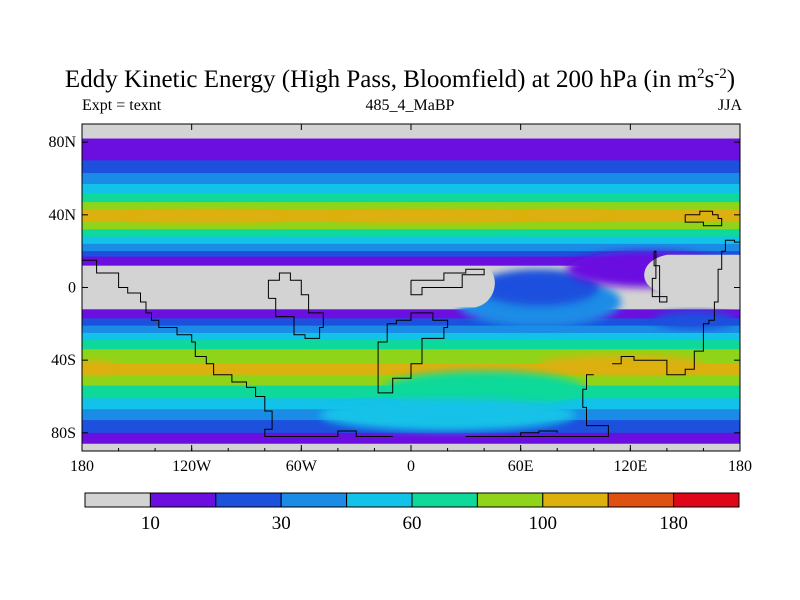 The image size is (800, 600). What do you see at coordinates (302, 466) in the screenshot?
I see `x-tick-label: 60W` at bounding box center [302, 466].